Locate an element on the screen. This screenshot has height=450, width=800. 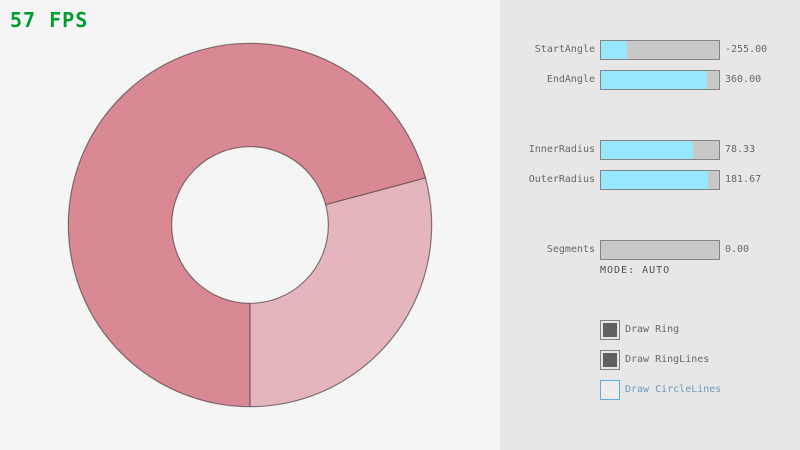
slider-row-endangle: EndAngle 360.00 is located at coordinates (650, 80).